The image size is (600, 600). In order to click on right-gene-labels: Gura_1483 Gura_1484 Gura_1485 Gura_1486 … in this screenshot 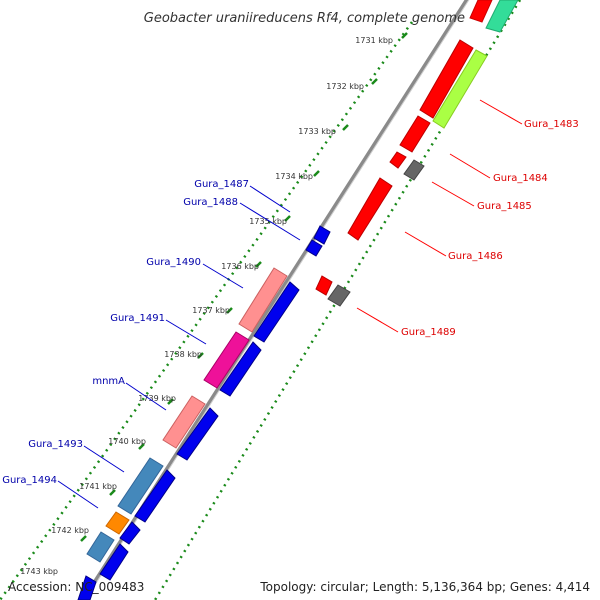, I will do `click(490, 228)`.